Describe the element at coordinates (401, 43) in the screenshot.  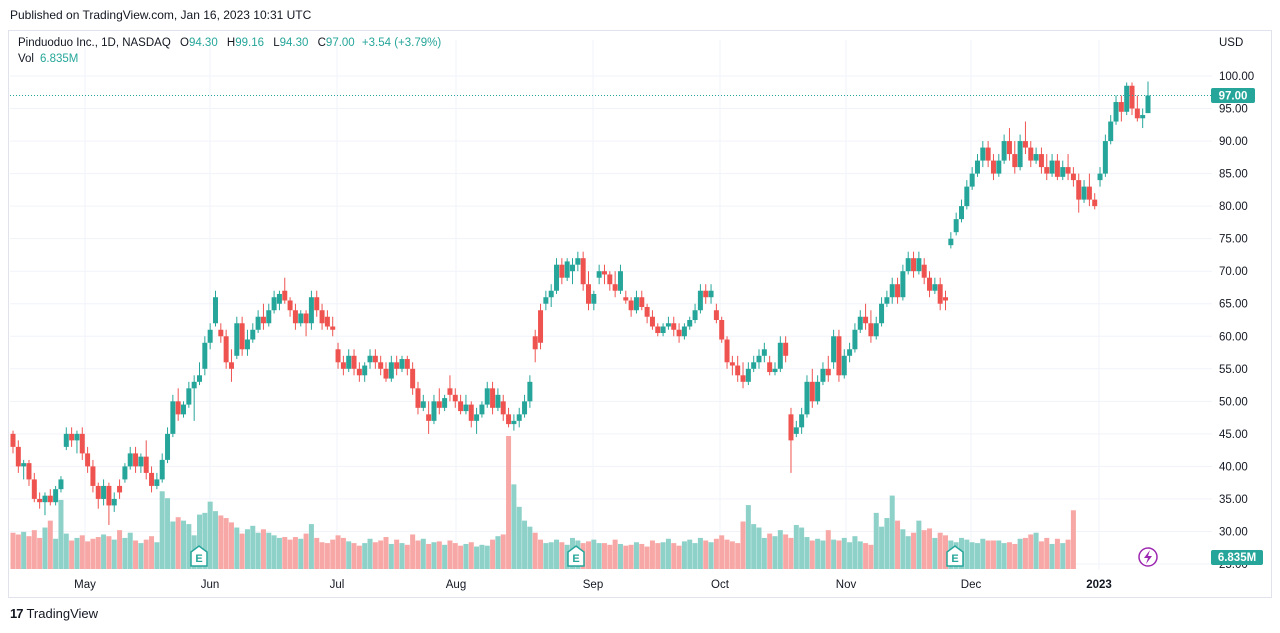
I see `change-value: +3.54 (+3.79%)` at that location.